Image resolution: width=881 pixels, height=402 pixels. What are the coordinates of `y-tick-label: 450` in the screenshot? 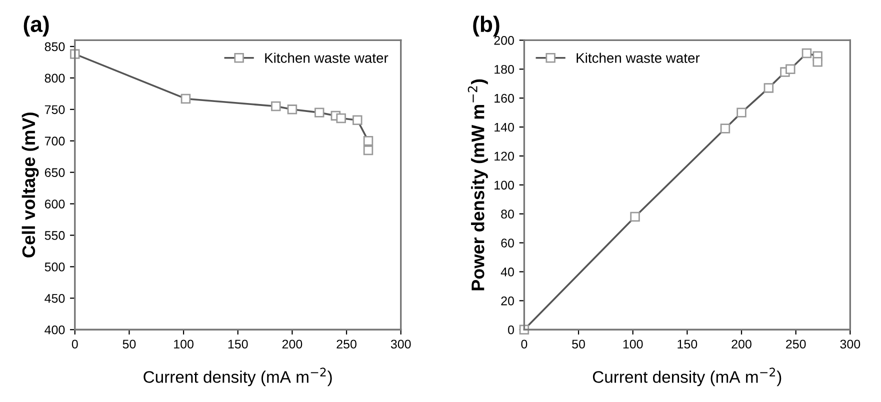 It's located at (54, 298).